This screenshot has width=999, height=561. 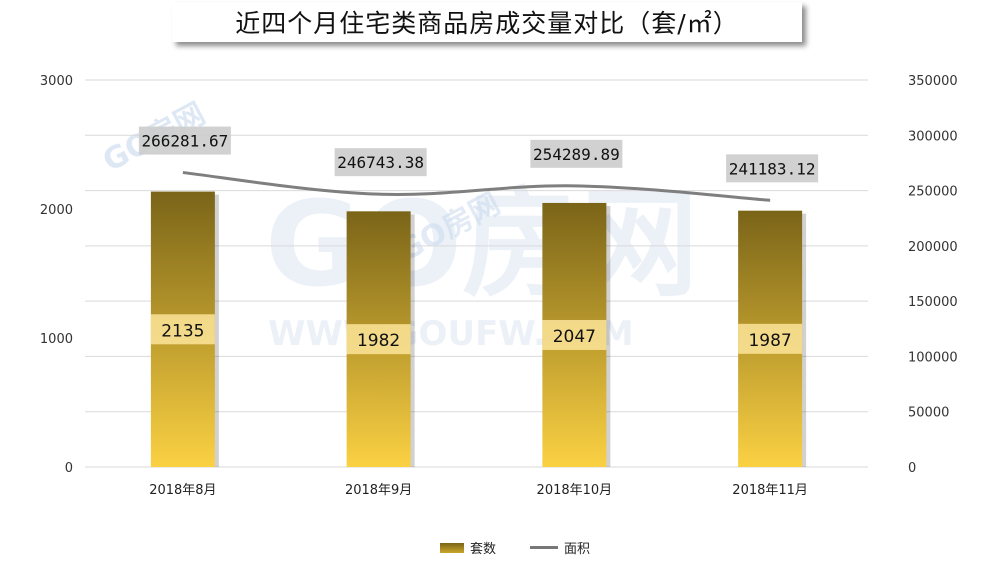 What do you see at coordinates (483, 549) in the screenshot?
I see `legend-bar-label: 套数` at bounding box center [483, 549].